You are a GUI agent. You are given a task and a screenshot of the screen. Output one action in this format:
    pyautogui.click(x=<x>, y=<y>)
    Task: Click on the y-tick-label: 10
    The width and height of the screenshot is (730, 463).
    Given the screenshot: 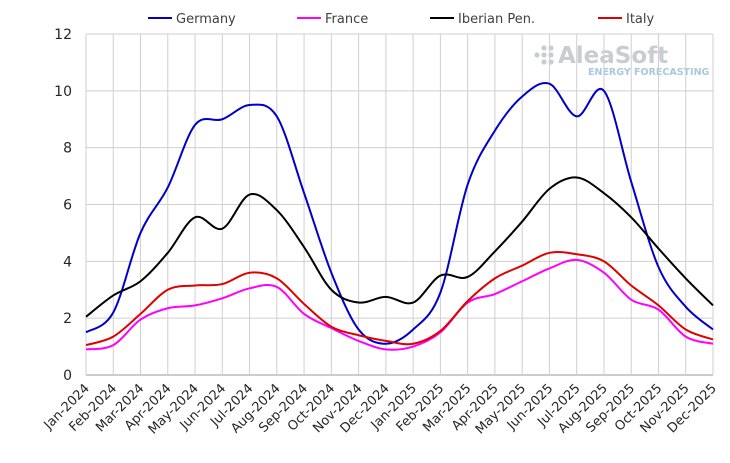 What is the action you would take?
    pyautogui.click(x=63, y=92)
    